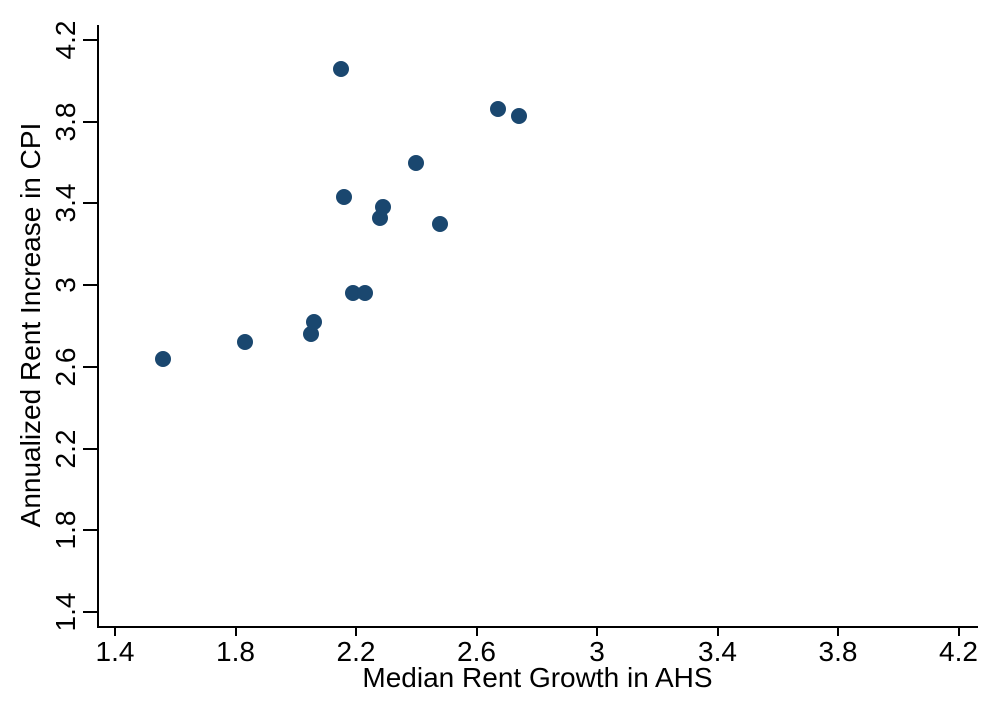 Image resolution: width=1000 pixels, height=705 pixels. I want to click on x-tick-label: 3.8, so click(838, 651).